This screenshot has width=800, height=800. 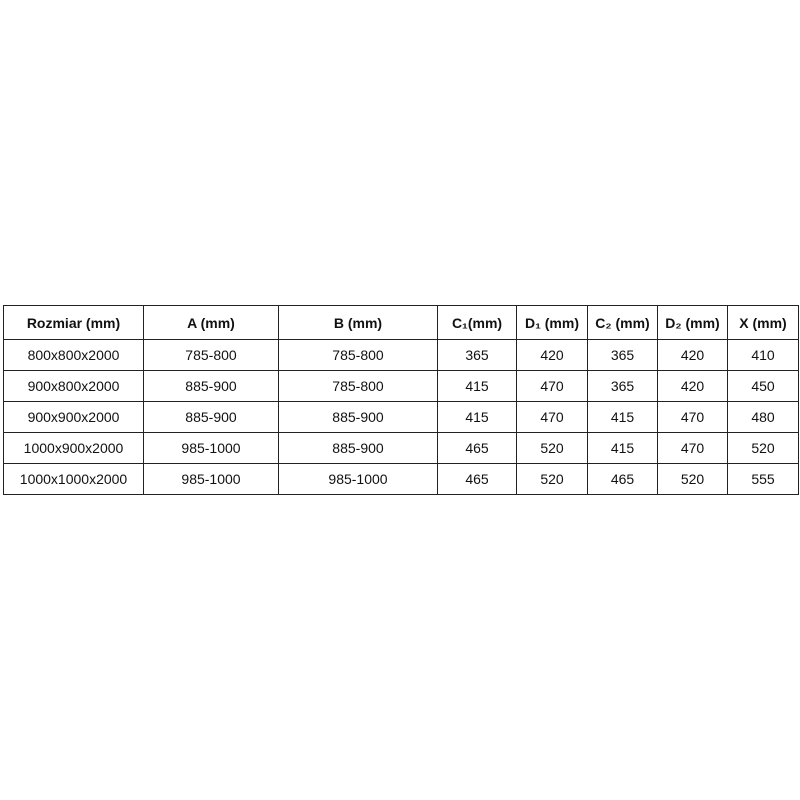 What do you see at coordinates (477, 322) in the screenshot?
I see `column-header: C₁(mm)` at bounding box center [477, 322].